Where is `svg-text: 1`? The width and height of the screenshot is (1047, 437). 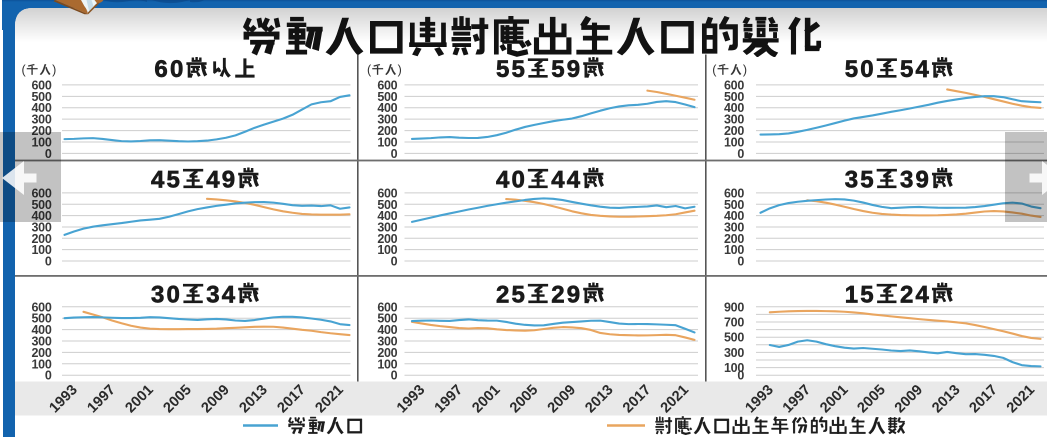 svg-text: 1 is located at coordinates (851, 295).